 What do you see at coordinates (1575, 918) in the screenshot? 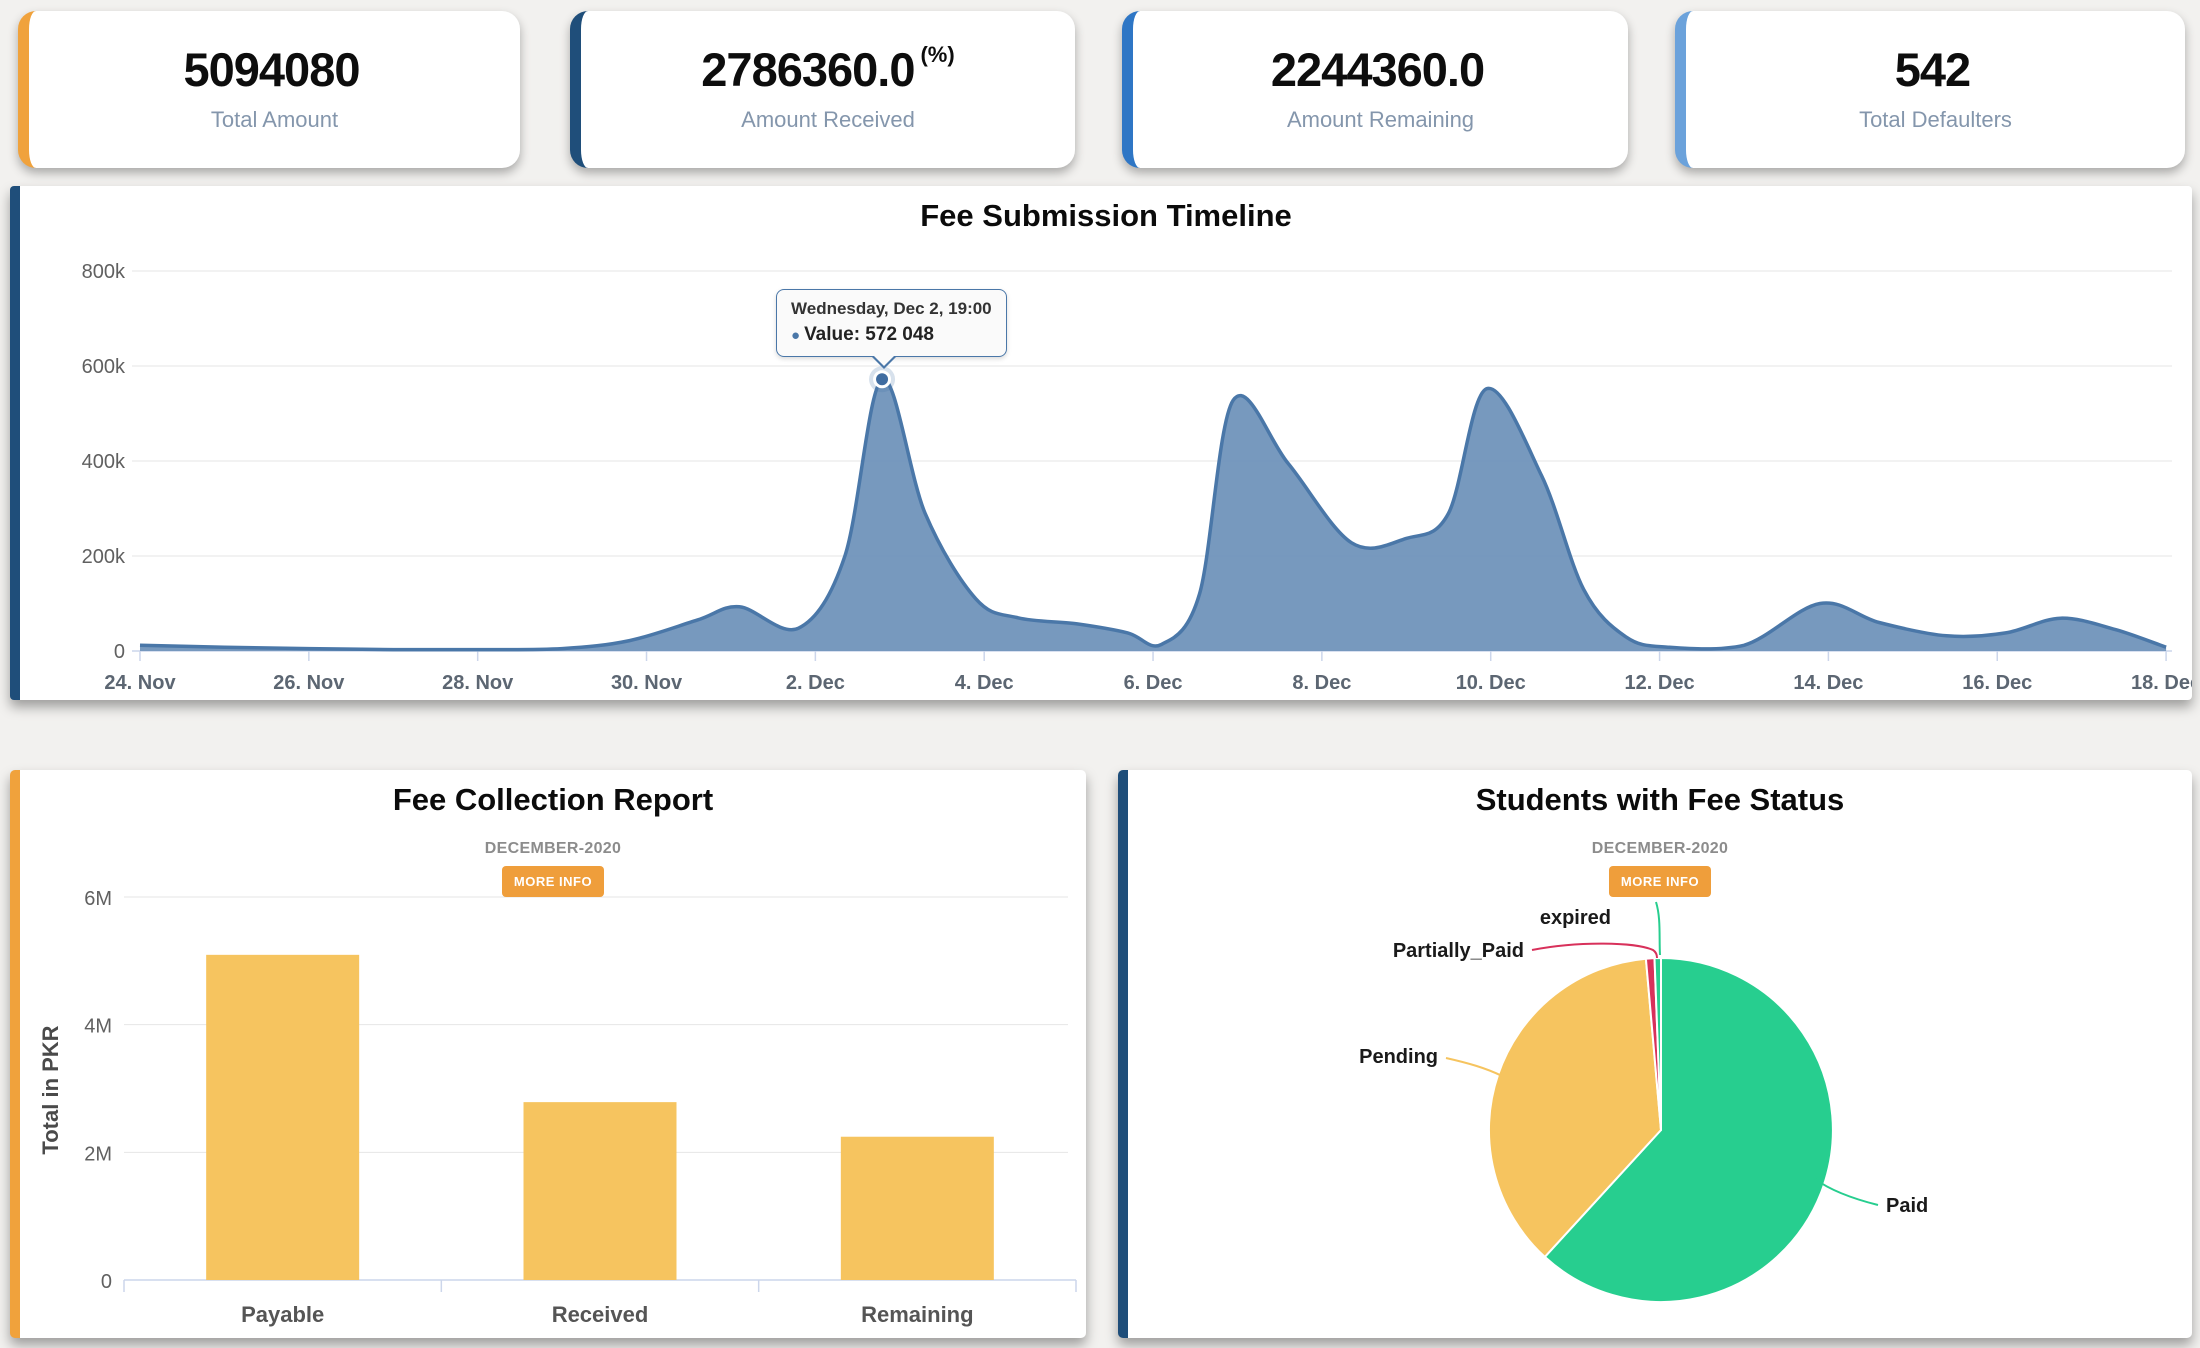
I see `pie-label-expired: expired` at bounding box center [1575, 918].